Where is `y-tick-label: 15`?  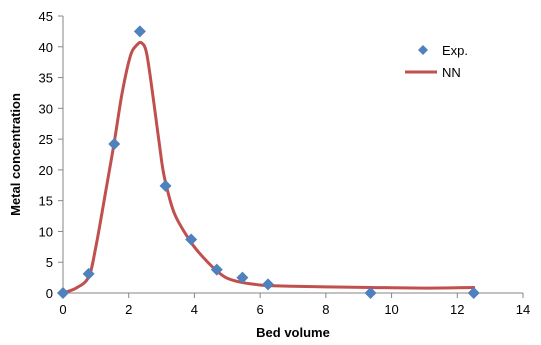 y-tick-label: 15 is located at coordinates (46, 201).